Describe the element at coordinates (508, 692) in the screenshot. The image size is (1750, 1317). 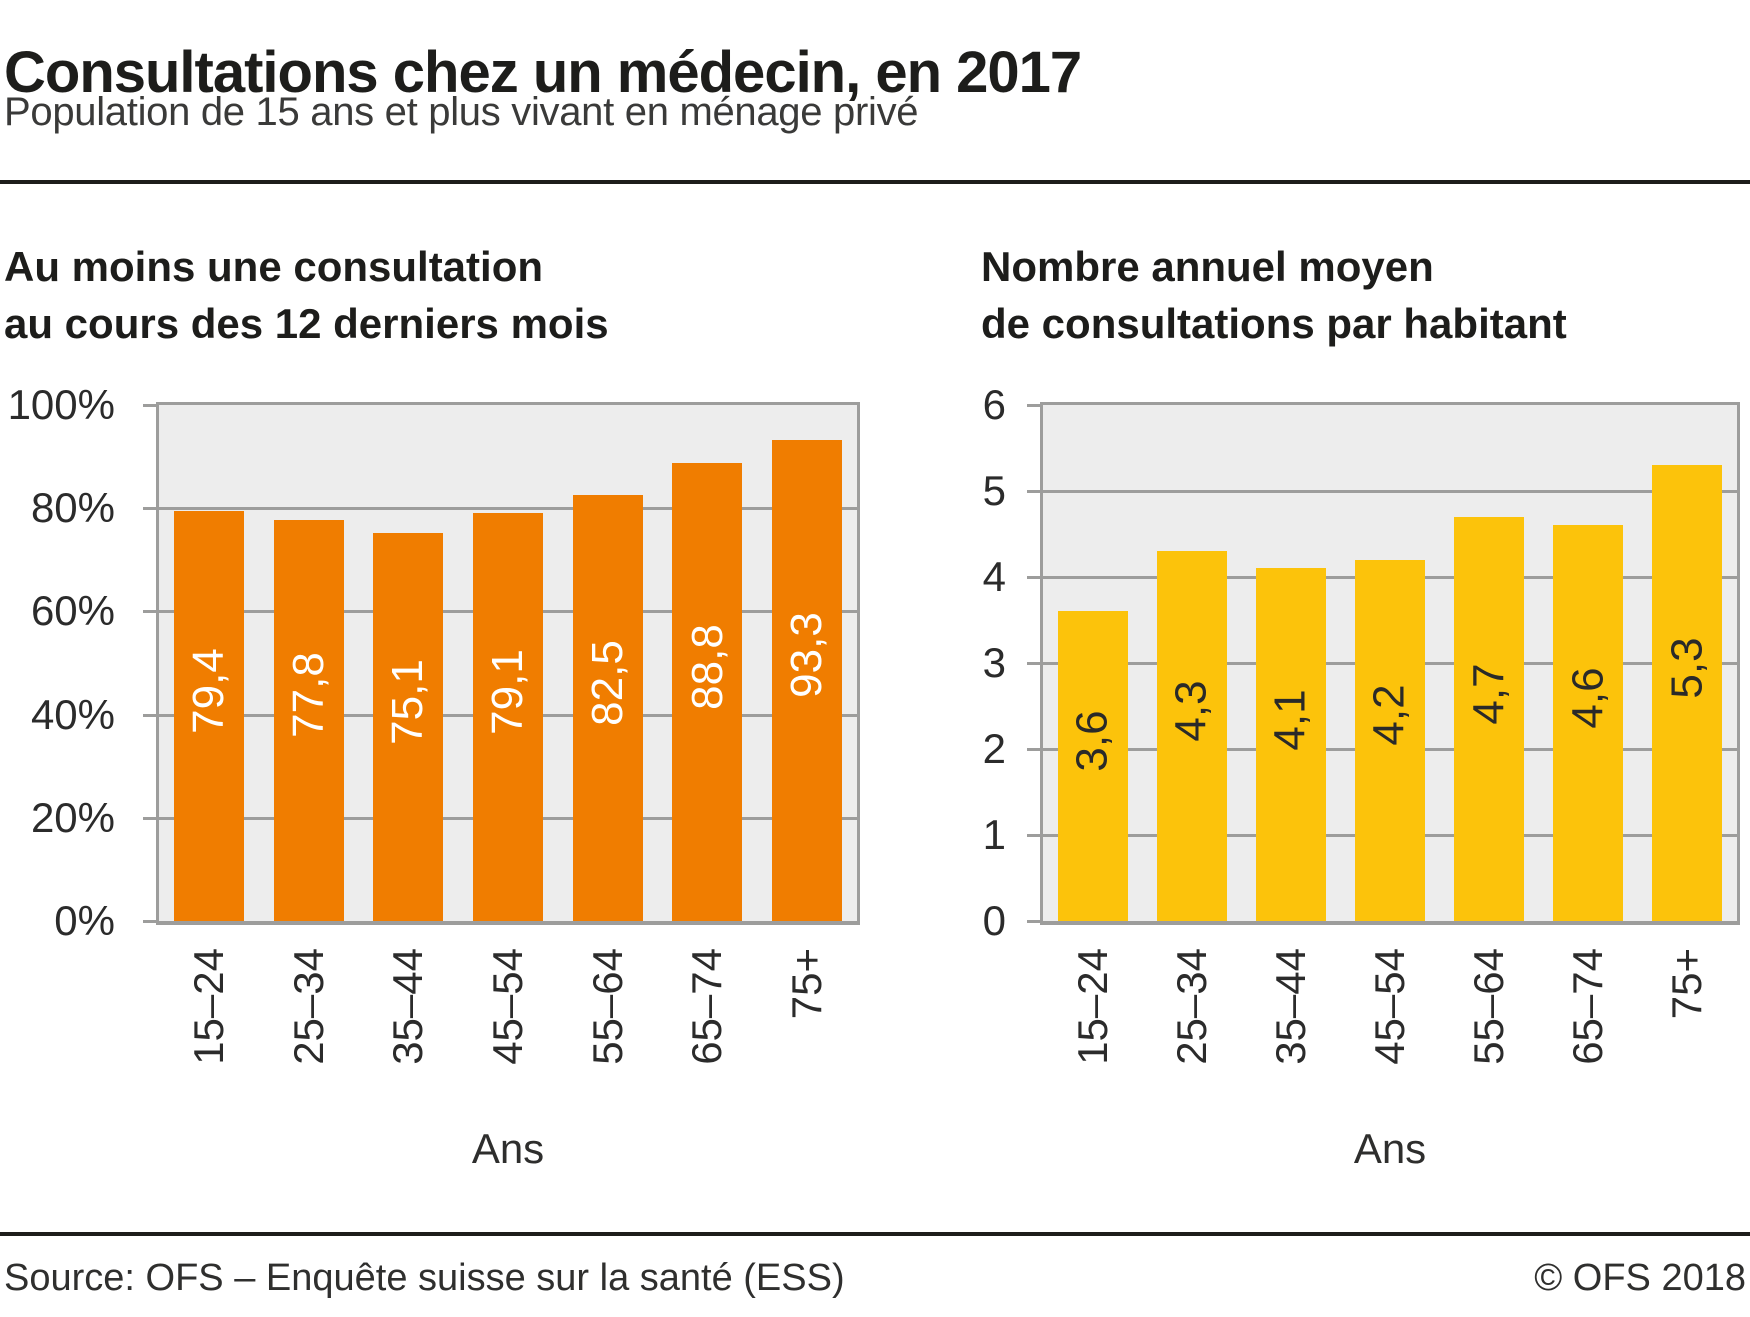
I see `bar-value-label: 79,1` at that location.